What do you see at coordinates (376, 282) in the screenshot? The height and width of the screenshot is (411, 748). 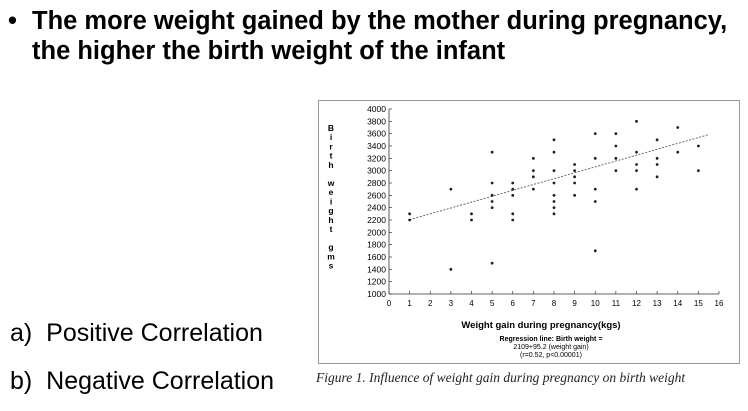 I see `y-tick-label: 1200` at bounding box center [376, 282].